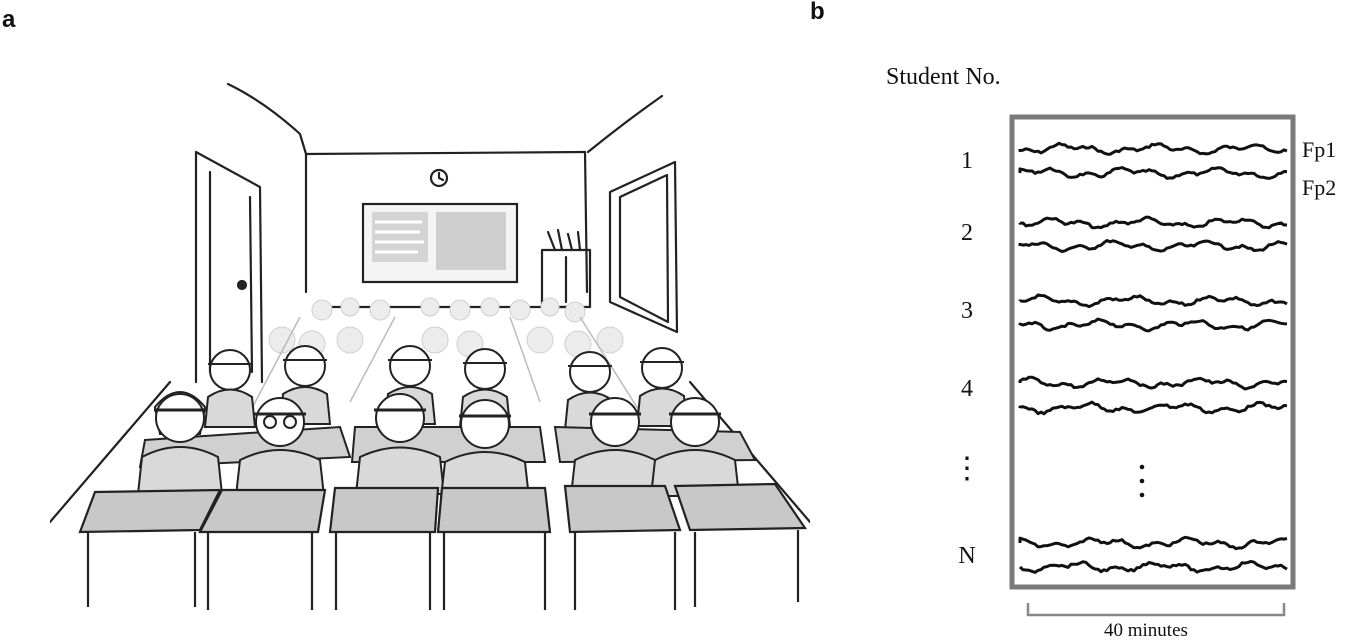 This screenshot has height=642, width=1347. What do you see at coordinates (1153, 408) in the screenshot?
I see `eeg-trace-student-4-fp2` at bounding box center [1153, 408].